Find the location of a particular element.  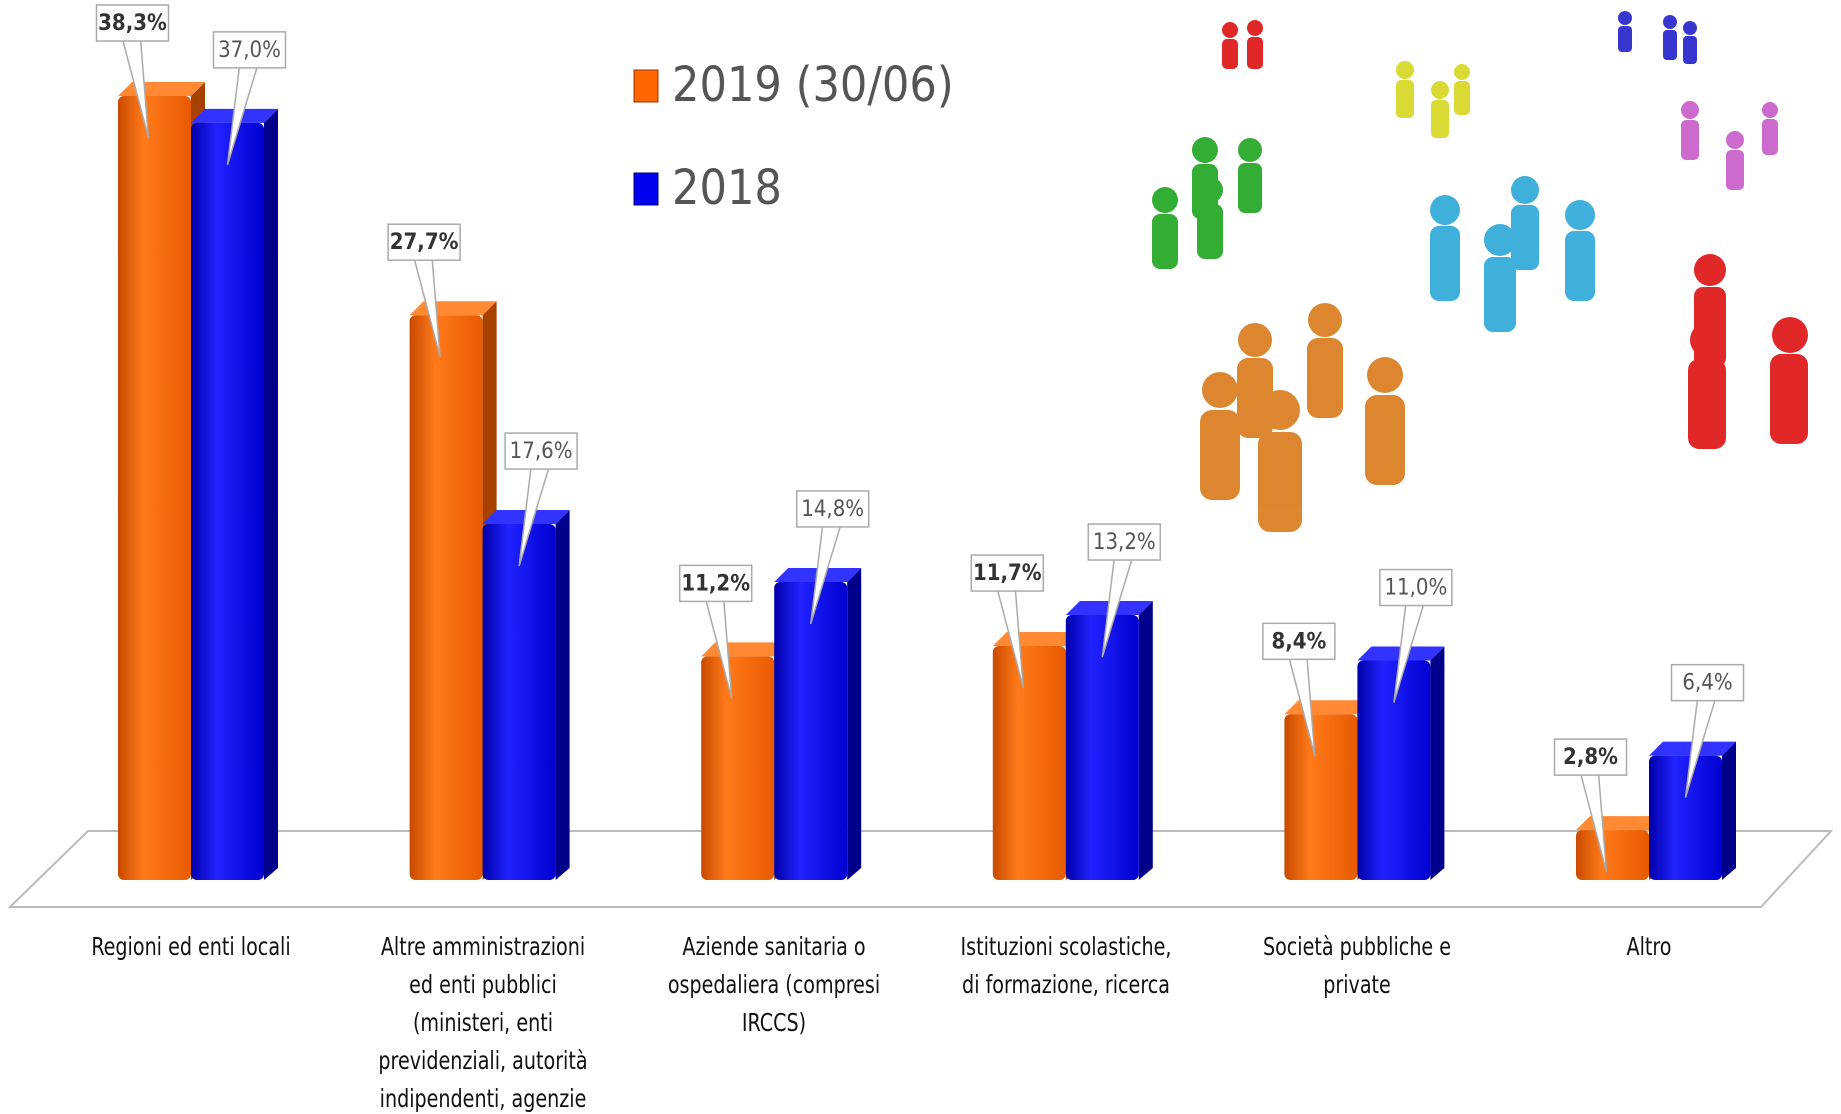

legend-label: 2018 is located at coordinates (727, 188).